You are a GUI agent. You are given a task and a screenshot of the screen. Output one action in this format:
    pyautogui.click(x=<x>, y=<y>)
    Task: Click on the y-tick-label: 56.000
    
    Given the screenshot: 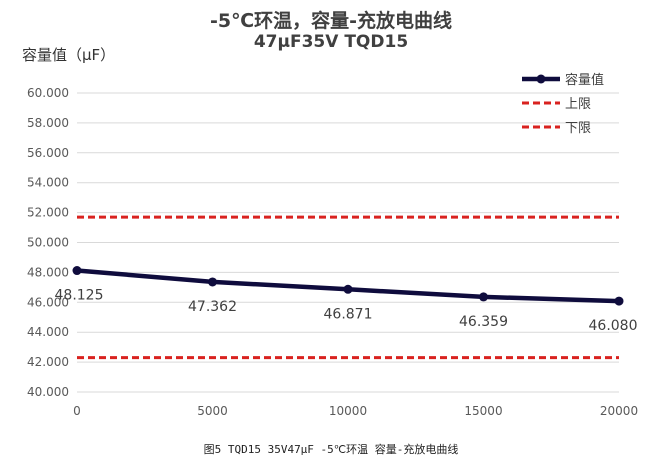 What is the action you would take?
    pyautogui.click(x=48, y=153)
    